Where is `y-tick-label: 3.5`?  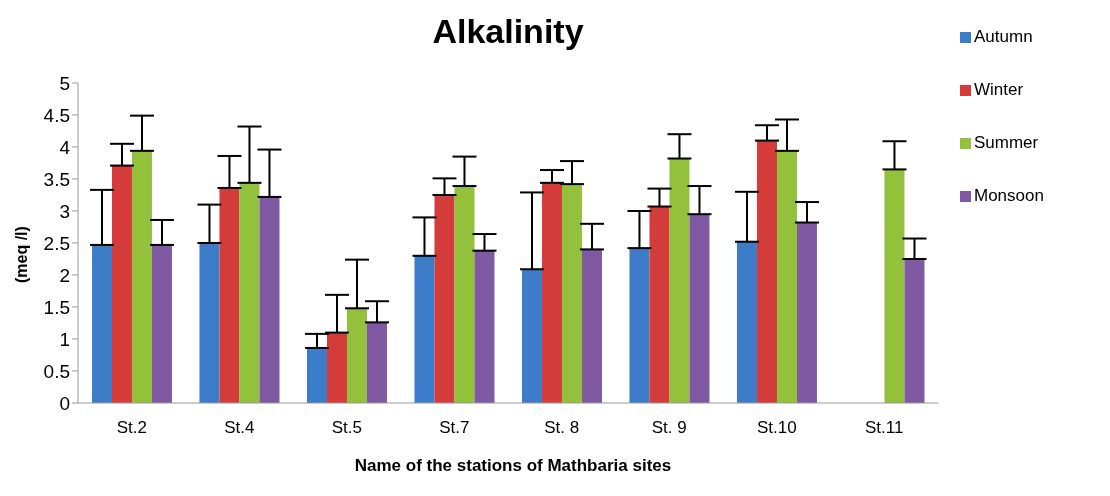 y-tick-label: 3.5 is located at coordinates (56, 179).